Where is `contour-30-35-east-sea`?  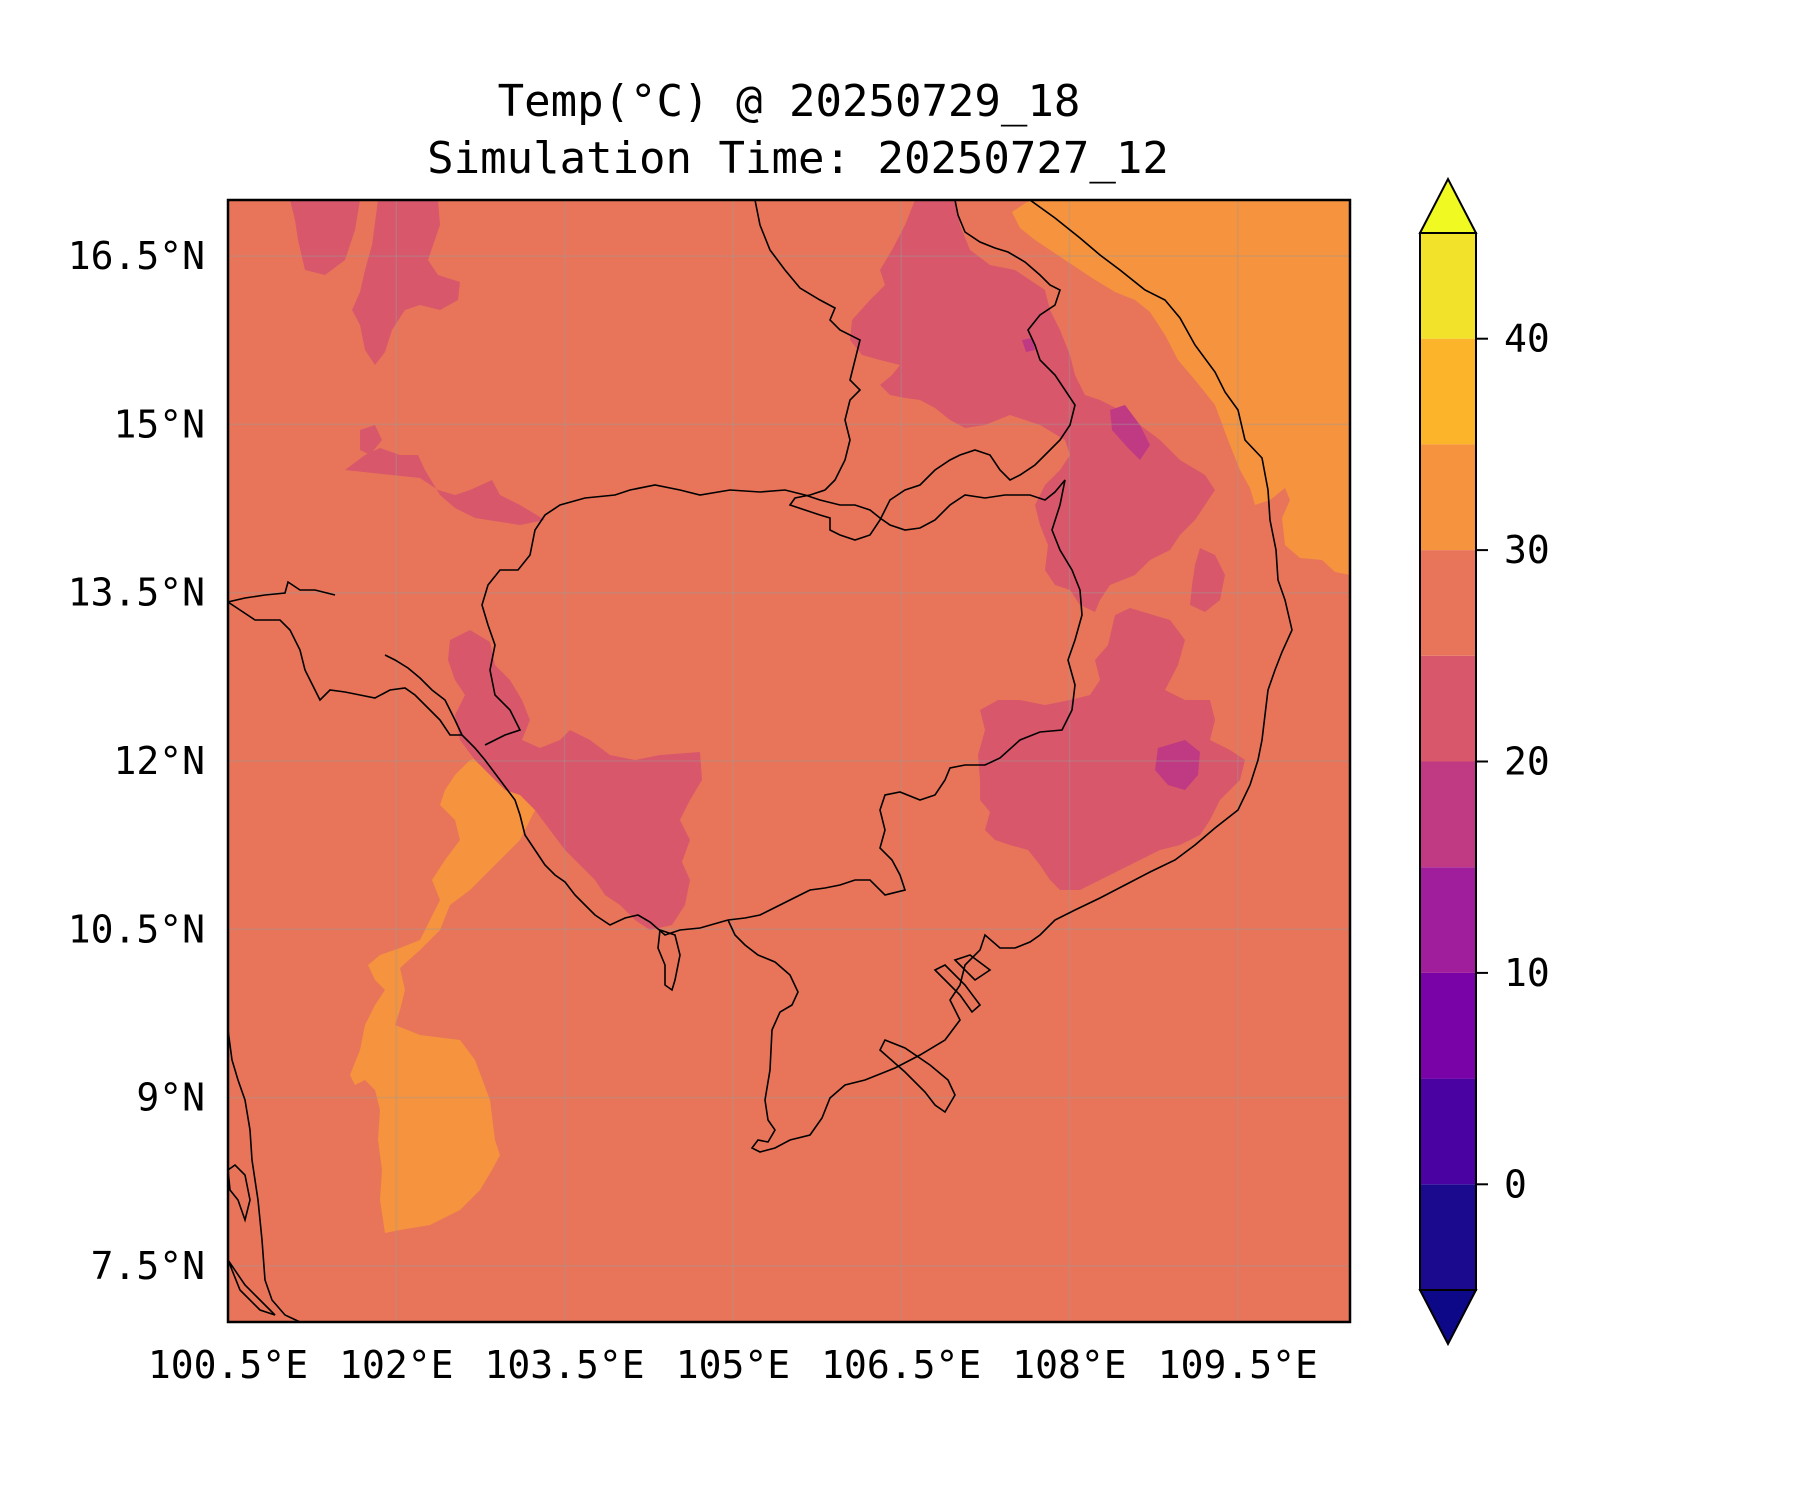 contour-30-35-east-sea is located at coordinates (1181, 387).